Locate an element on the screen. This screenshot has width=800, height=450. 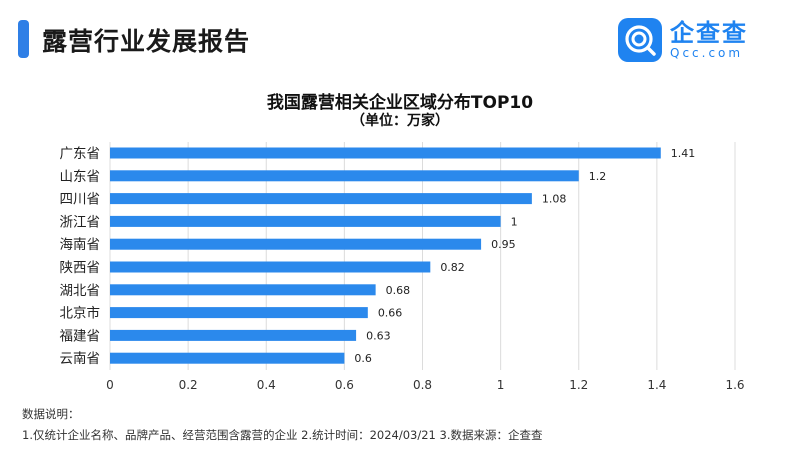
category-label: 四川省 is located at coordinates (80, 200).